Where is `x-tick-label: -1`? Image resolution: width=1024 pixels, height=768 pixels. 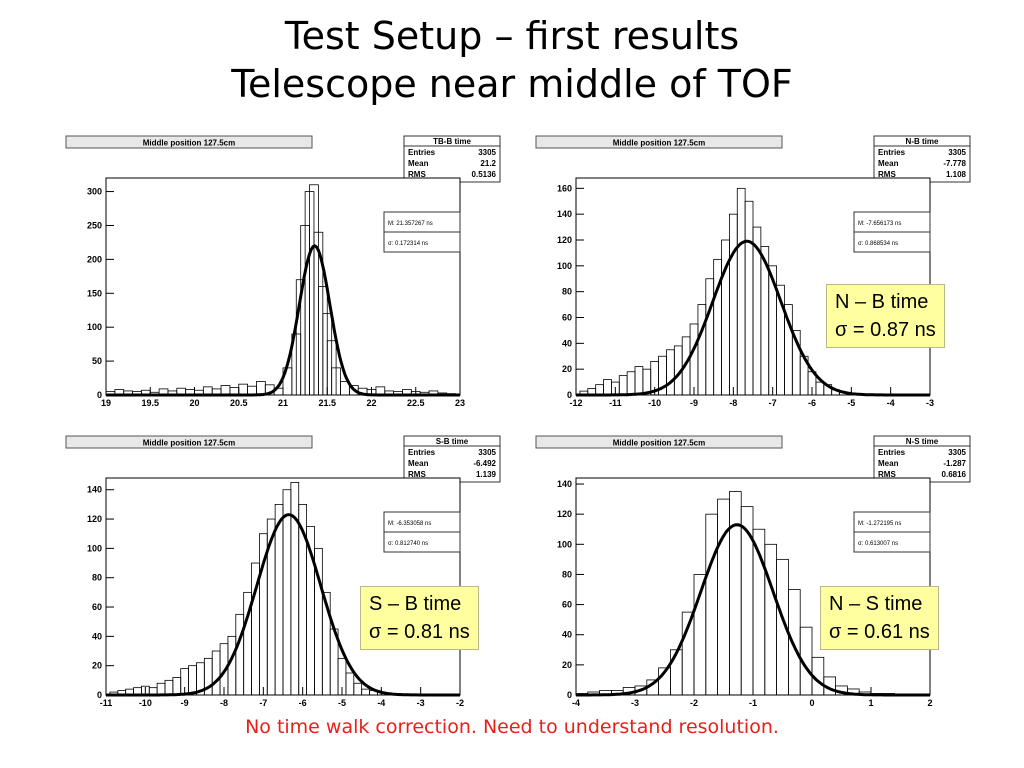
x-tick-label: -1 is located at coordinates (753, 703).